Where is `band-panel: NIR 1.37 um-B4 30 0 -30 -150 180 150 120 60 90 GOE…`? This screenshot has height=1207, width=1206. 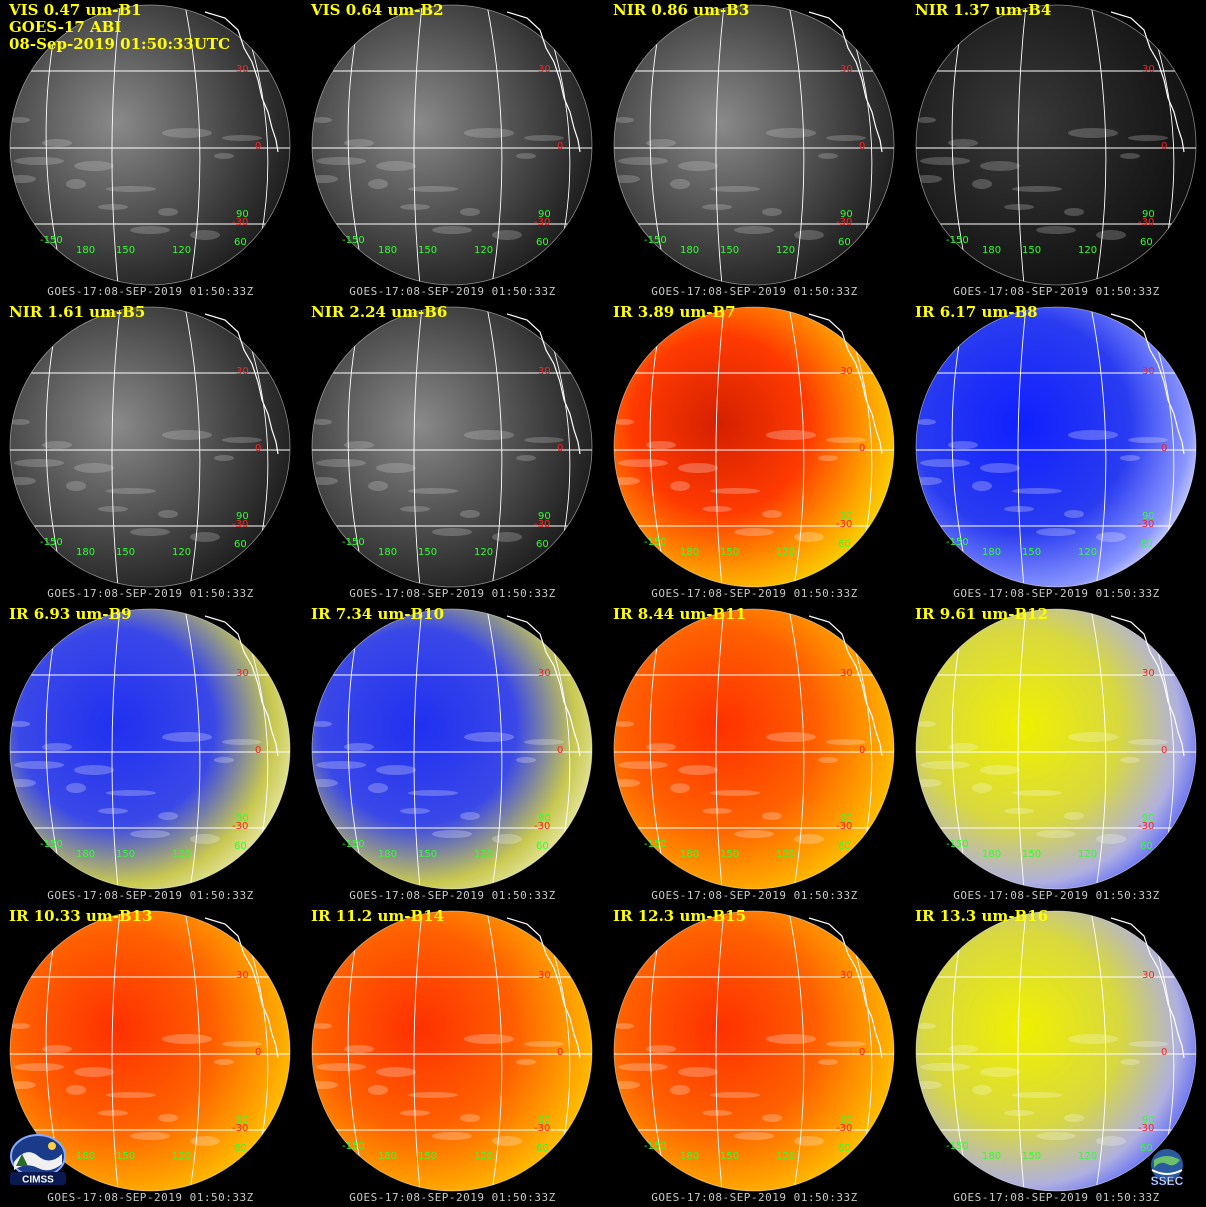 band-panel: NIR 1.37 um-B4 30 0 -30 -150 180 150 120 60 90 GOE… is located at coordinates (1056, 150).